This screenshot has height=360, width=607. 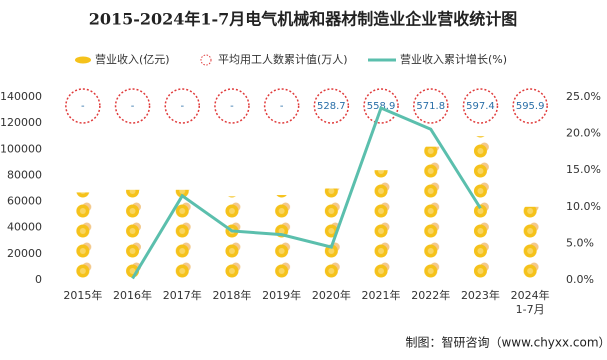 I want to click on x-tick-label: 2023年, so click(x=480, y=295).